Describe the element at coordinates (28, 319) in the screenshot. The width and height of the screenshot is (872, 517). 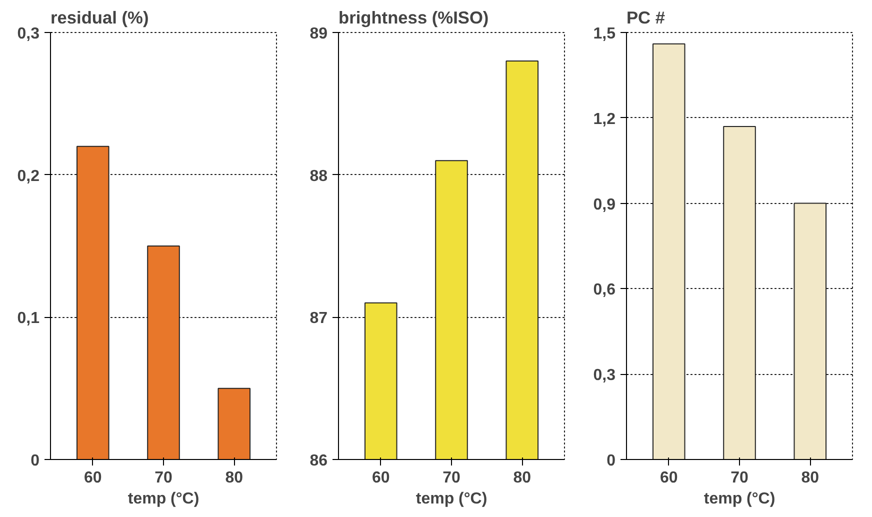
I see `y-tick-label: 0,1` at that location.